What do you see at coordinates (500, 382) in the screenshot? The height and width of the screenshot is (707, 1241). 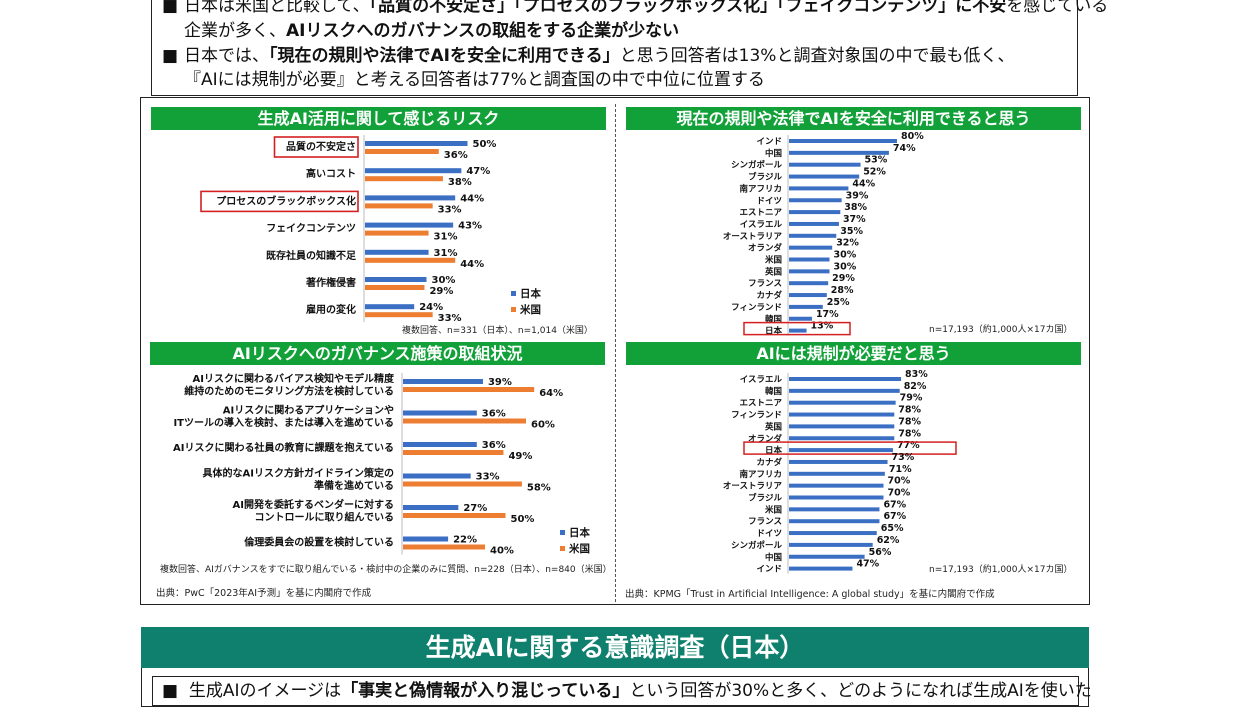 I see `data-label: 39%` at bounding box center [500, 382].